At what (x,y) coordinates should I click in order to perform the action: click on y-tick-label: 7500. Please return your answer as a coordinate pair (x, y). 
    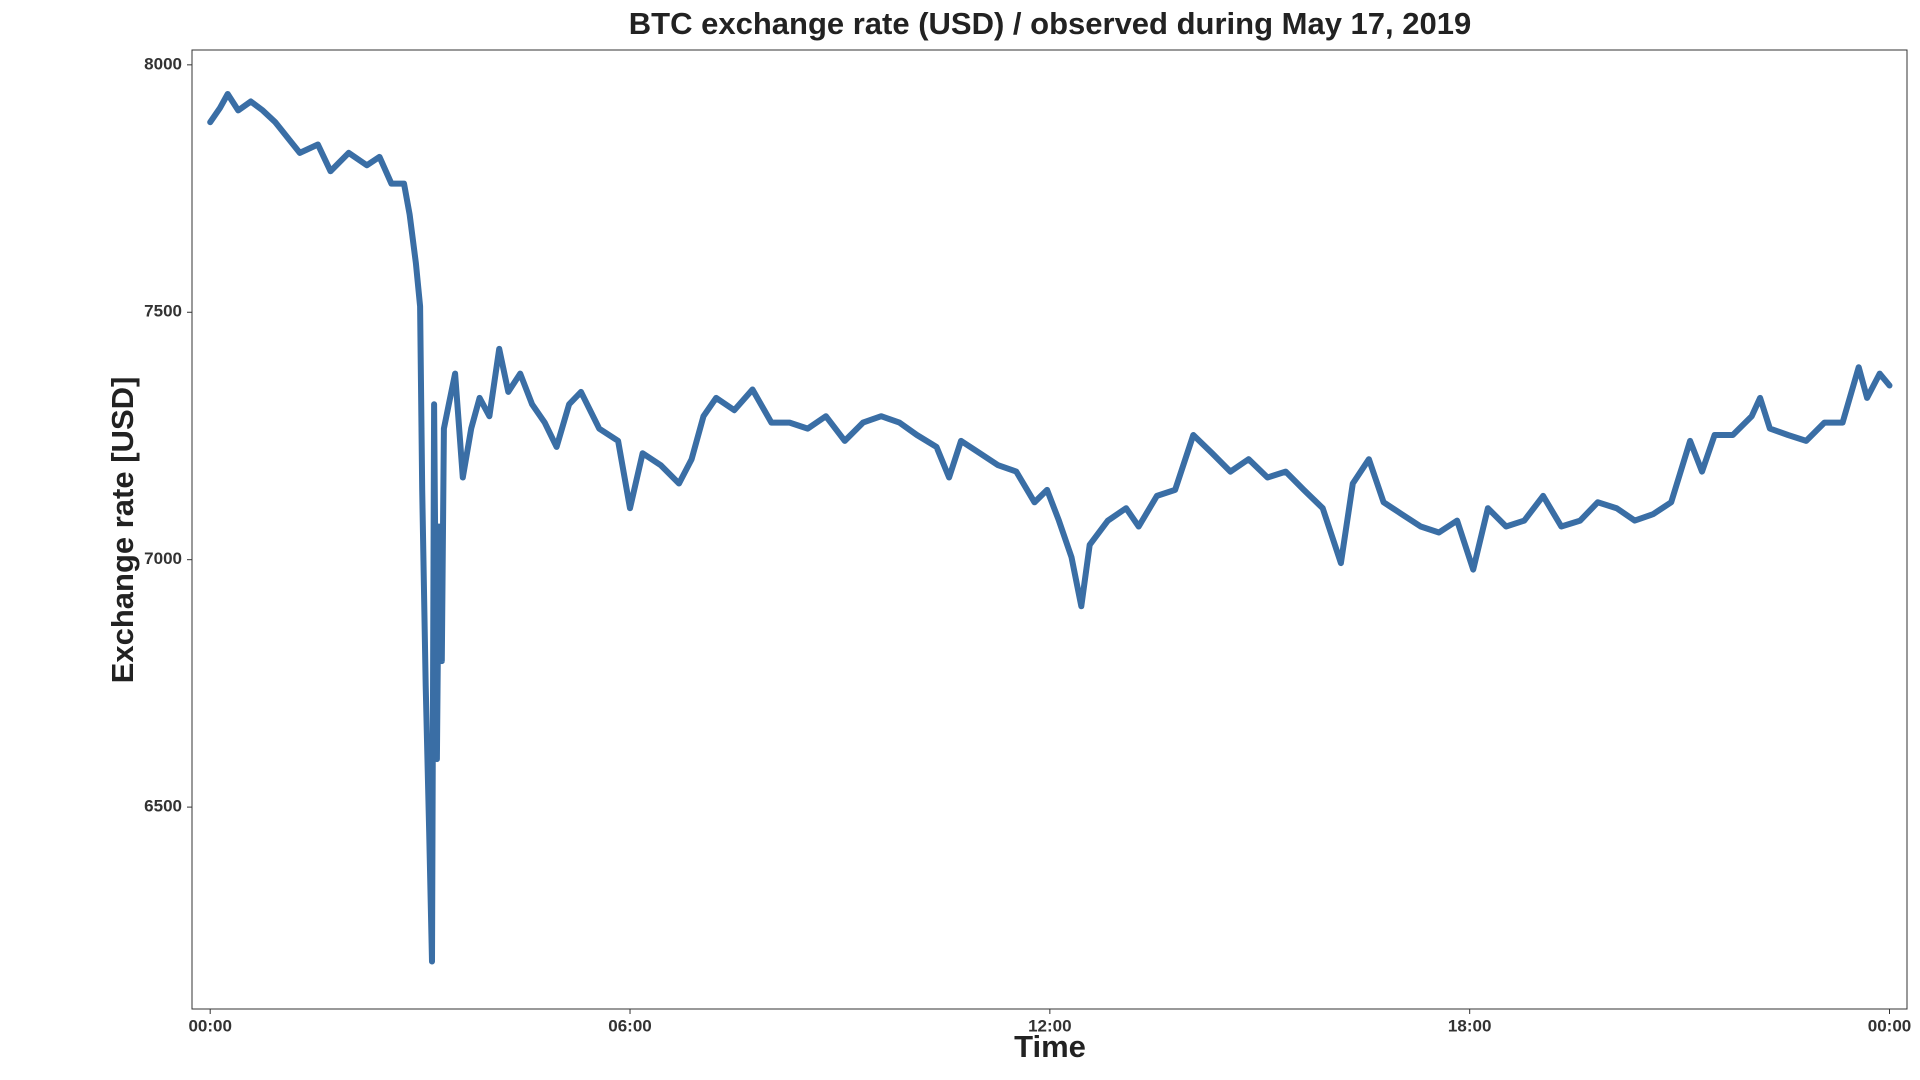
    Looking at the image, I should click on (163, 311).